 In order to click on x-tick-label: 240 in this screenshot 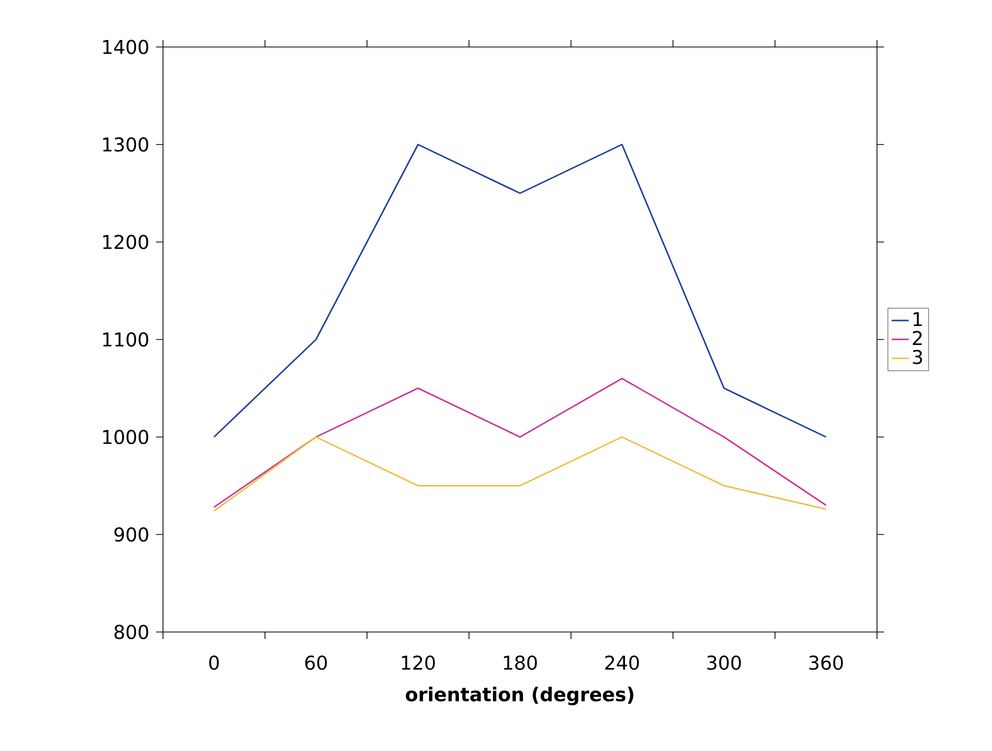, I will do `click(622, 663)`.